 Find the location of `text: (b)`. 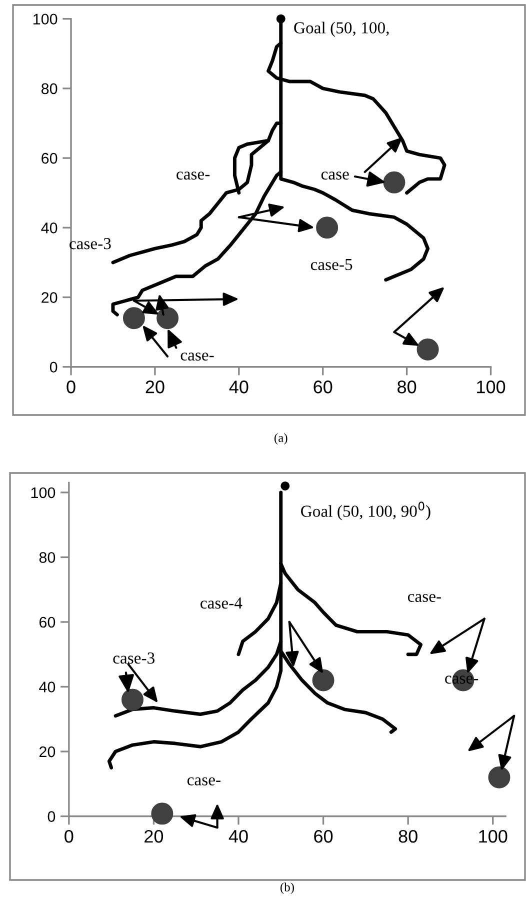

text: (b) is located at coordinates (287, 888).